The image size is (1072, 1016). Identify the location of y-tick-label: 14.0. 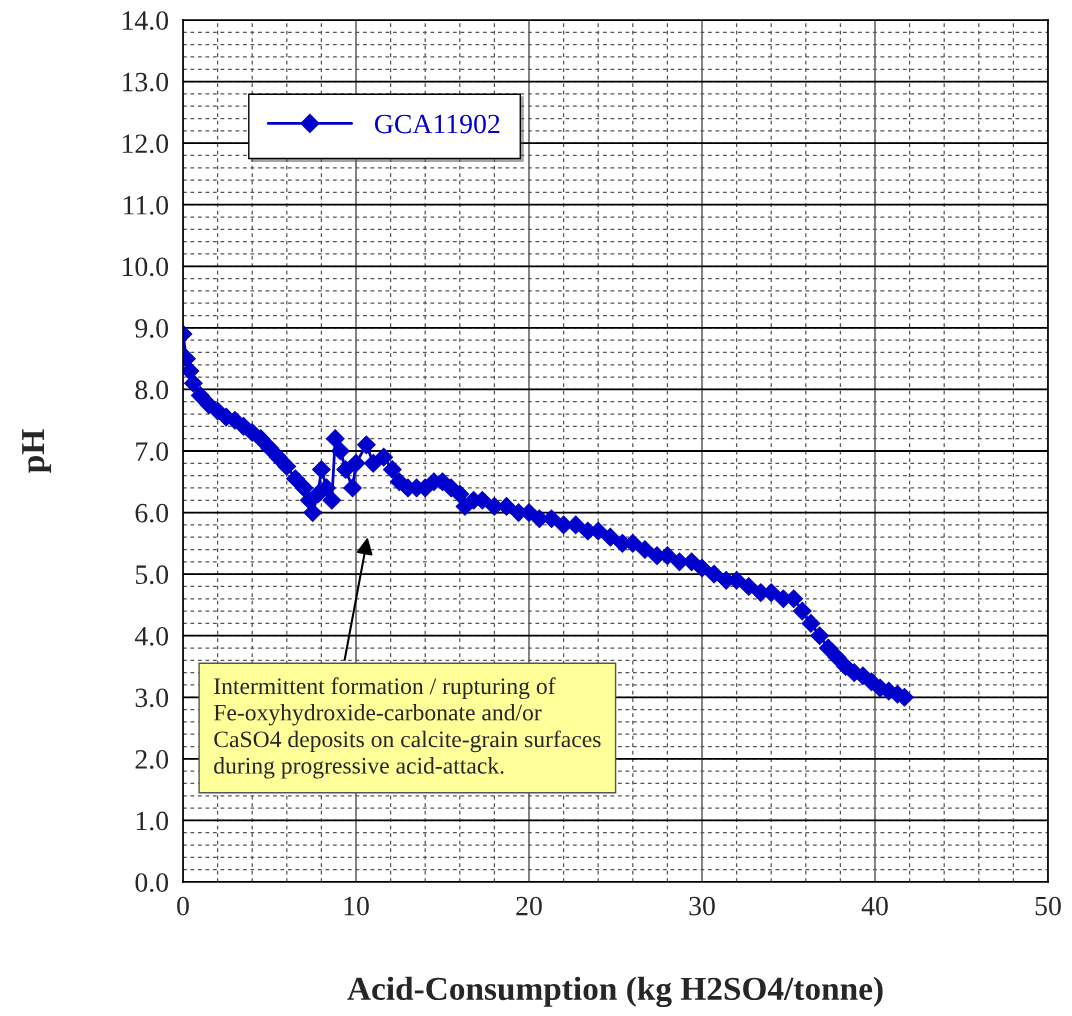
(145, 21).